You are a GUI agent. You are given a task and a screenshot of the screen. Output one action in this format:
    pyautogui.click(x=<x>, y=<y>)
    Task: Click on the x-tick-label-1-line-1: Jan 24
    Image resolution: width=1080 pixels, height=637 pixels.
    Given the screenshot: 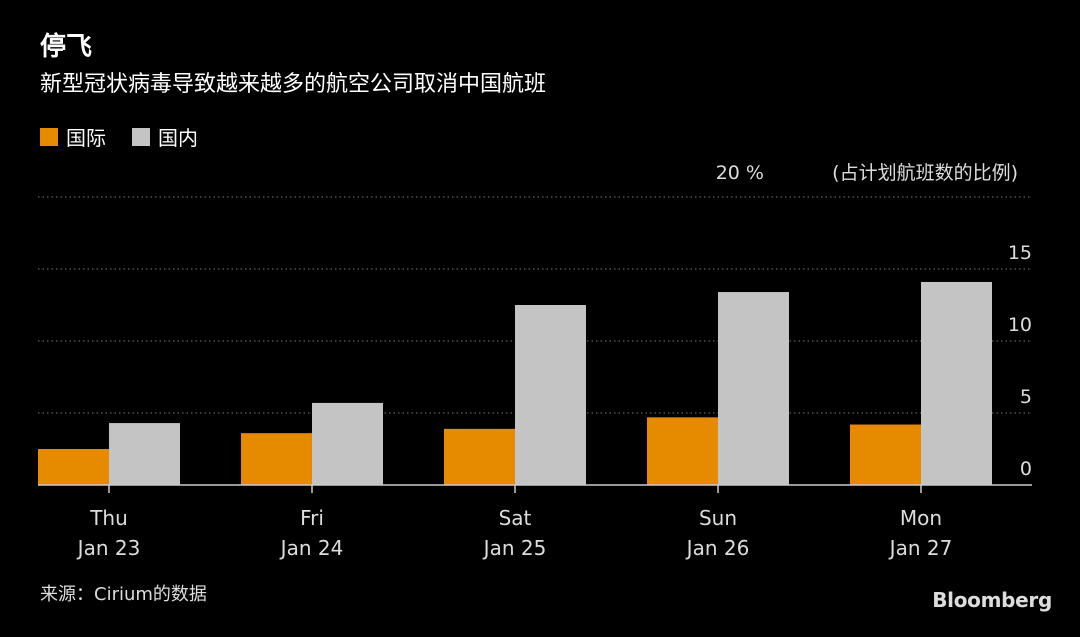 What is the action you would take?
    pyautogui.click(x=311, y=548)
    